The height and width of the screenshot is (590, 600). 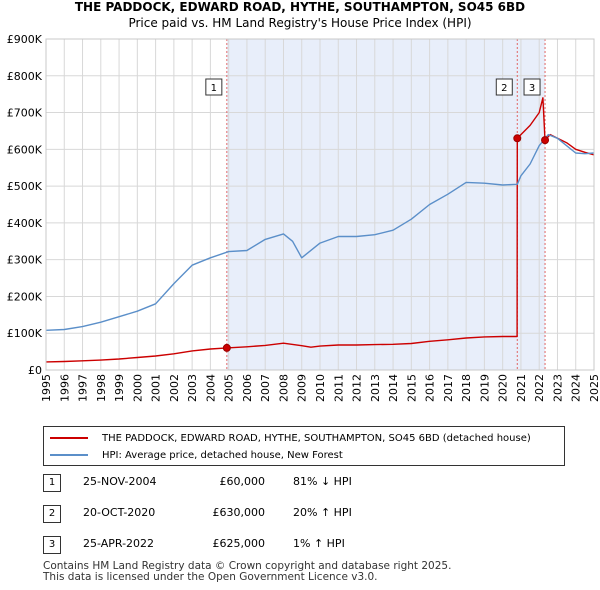 What do you see at coordinates (338, 388) in the screenshot?
I see `x-tick-label: 2011` at bounding box center [338, 388].